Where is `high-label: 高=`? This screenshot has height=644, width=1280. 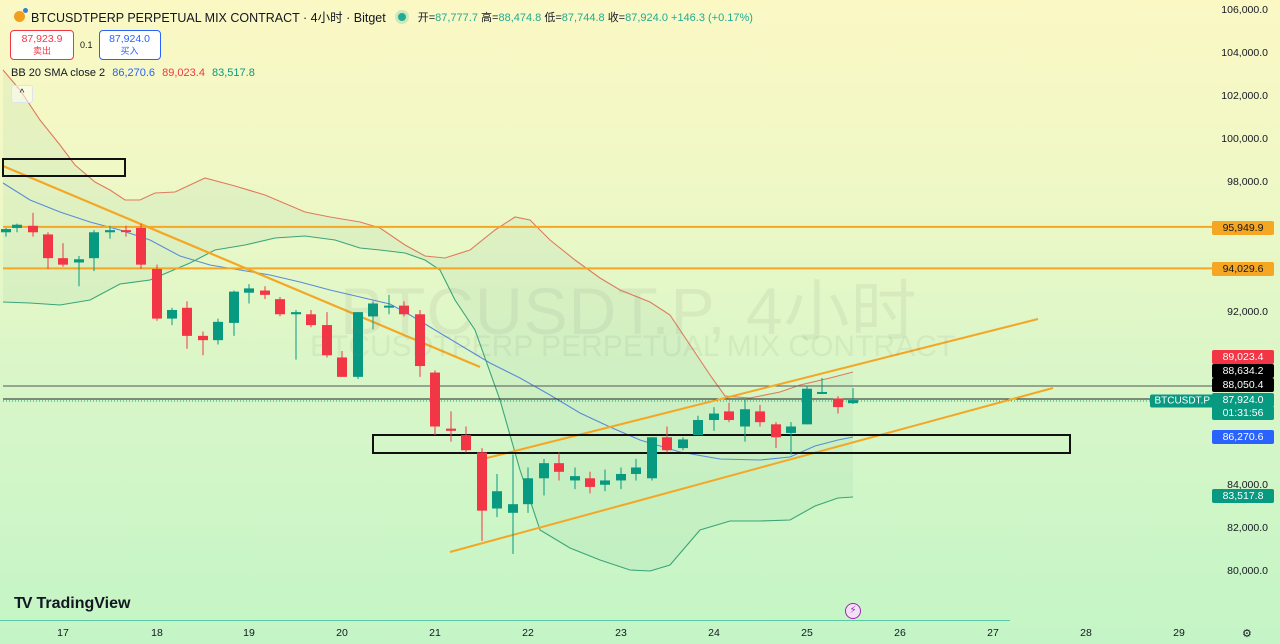
high-label: 高= is located at coordinates (490, 17).